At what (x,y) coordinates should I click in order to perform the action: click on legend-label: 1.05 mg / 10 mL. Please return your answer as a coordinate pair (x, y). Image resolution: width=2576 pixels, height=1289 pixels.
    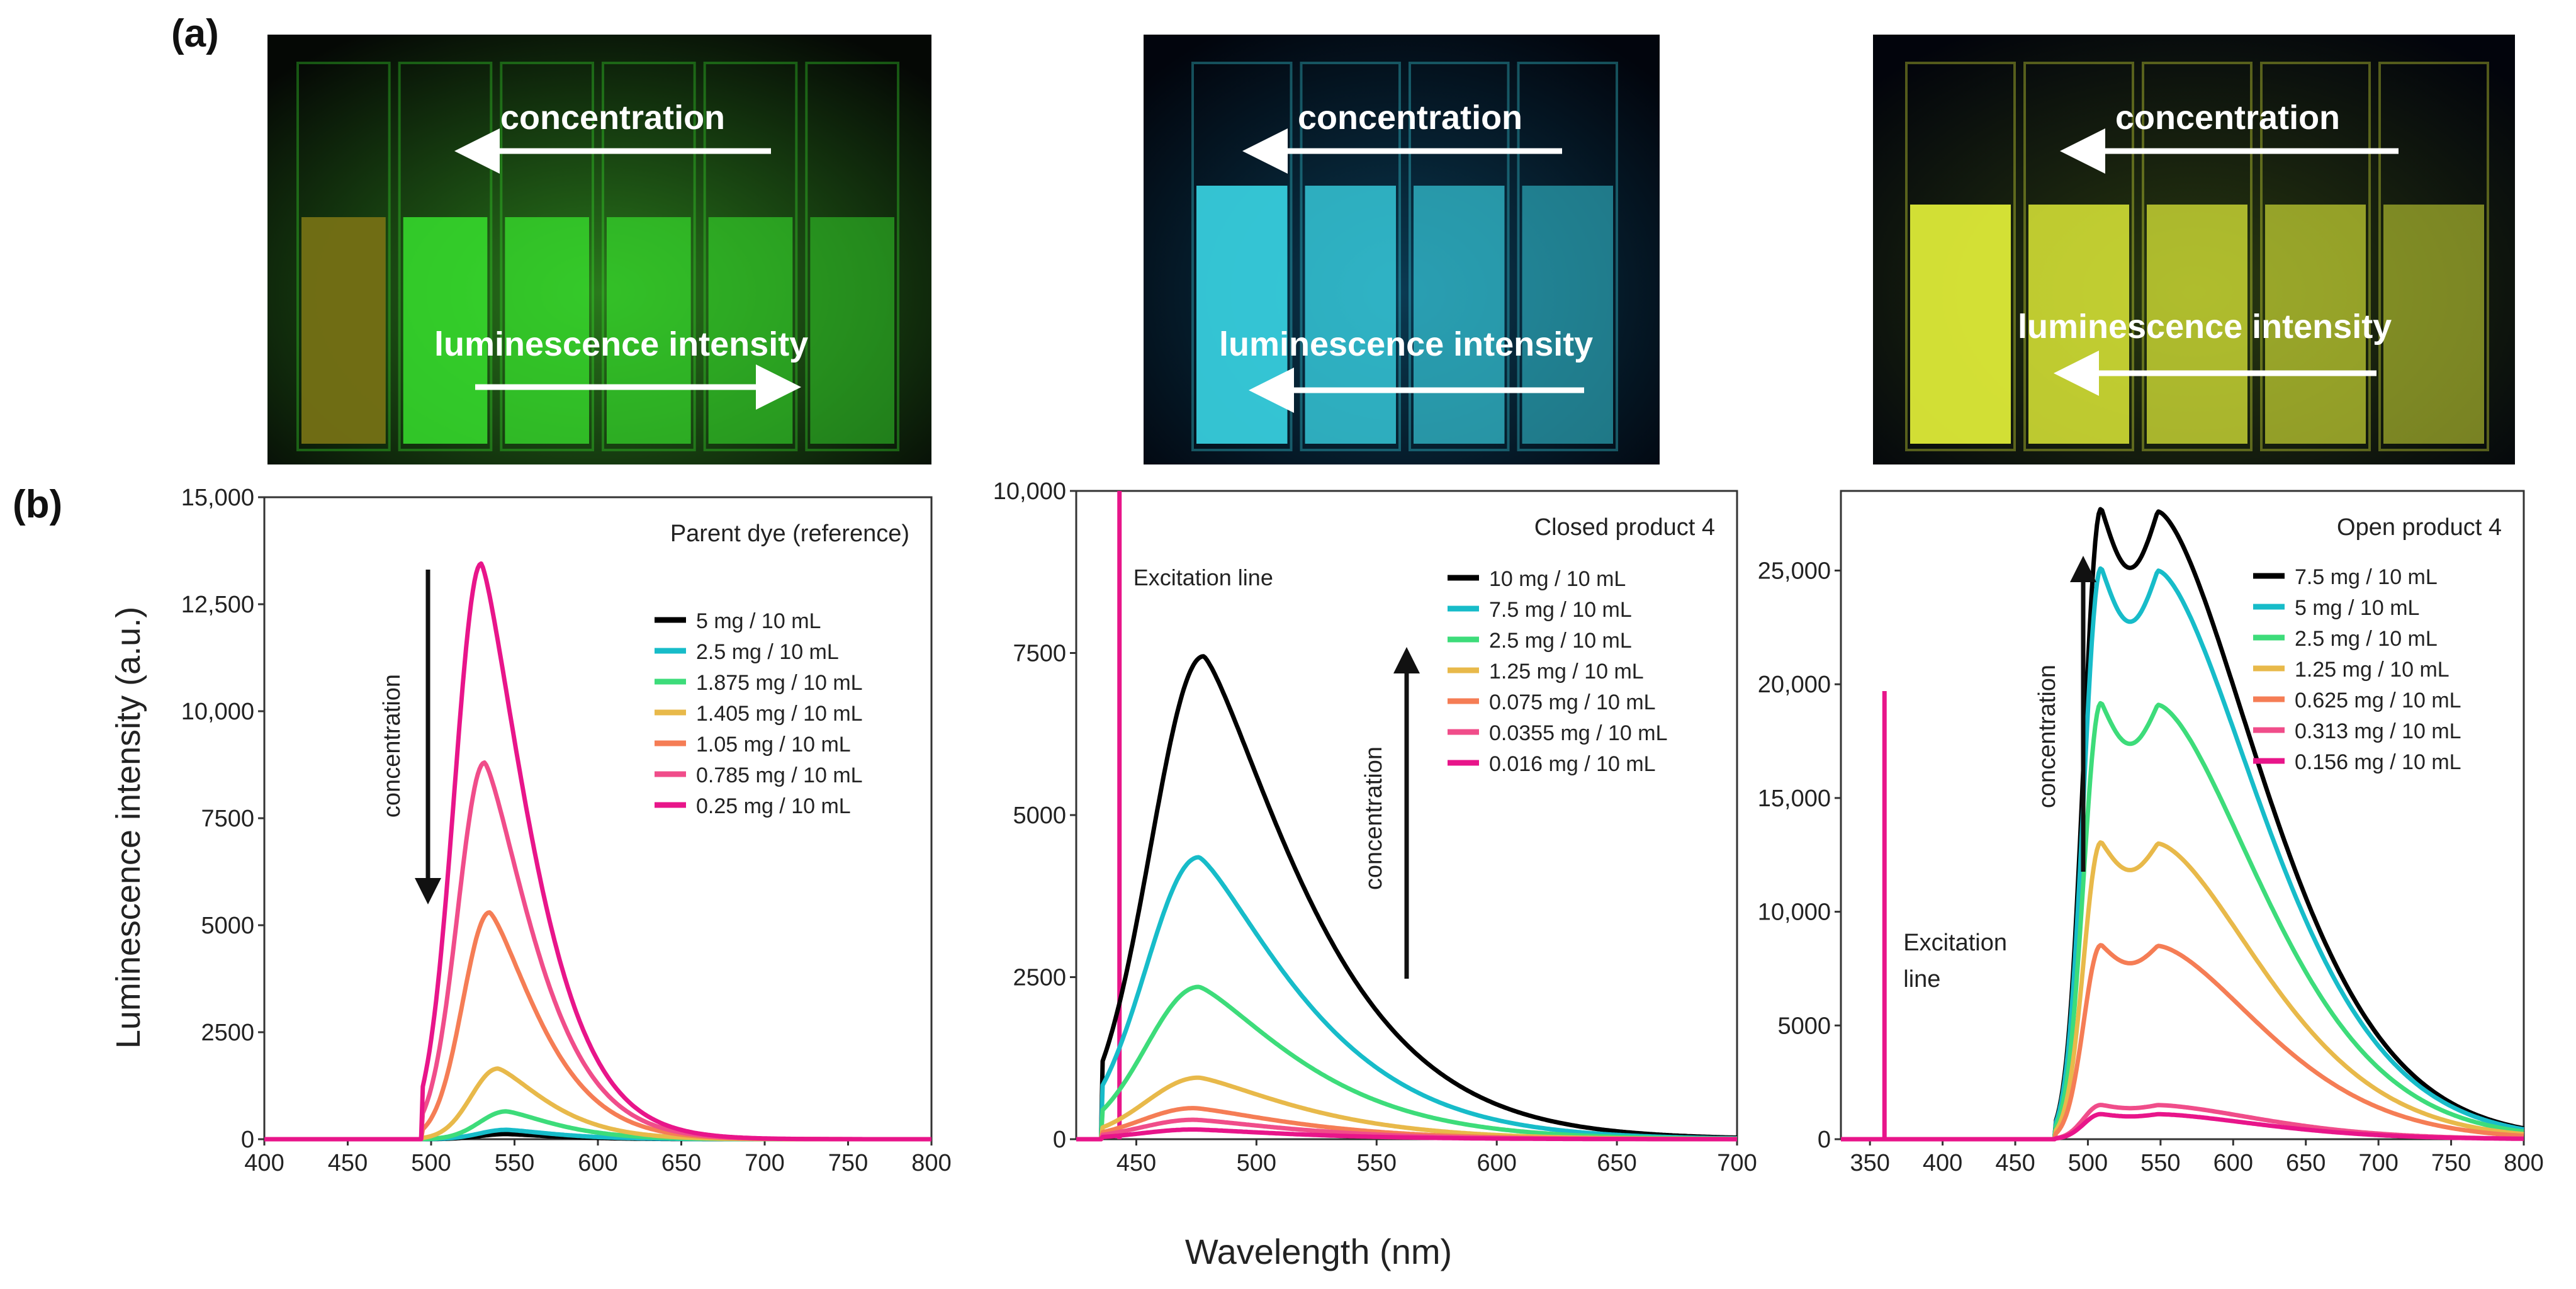
    Looking at the image, I should click on (773, 745).